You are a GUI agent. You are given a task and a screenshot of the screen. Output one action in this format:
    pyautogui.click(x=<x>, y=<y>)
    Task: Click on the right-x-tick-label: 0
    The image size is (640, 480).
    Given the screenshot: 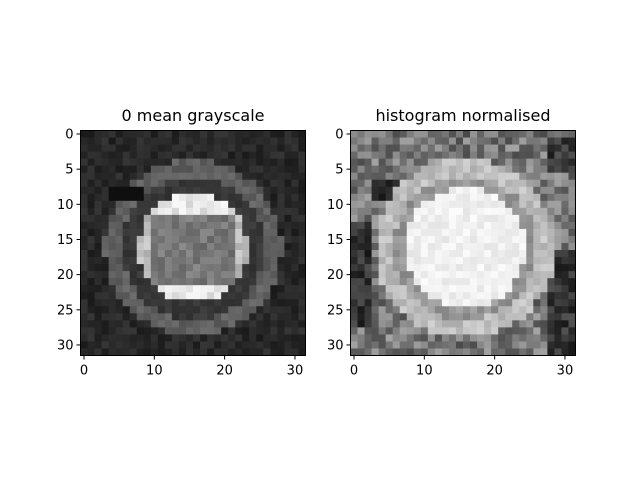 What is the action you would take?
    pyautogui.click(x=354, y=371)
    